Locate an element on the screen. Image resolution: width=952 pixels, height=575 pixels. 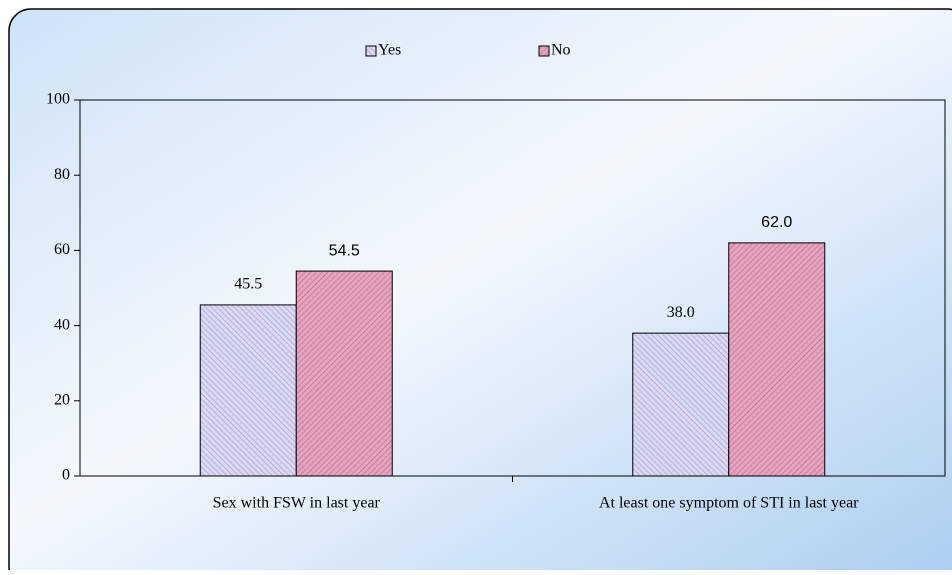
y-tick-label: 80 is located at coordinates (62, 174).